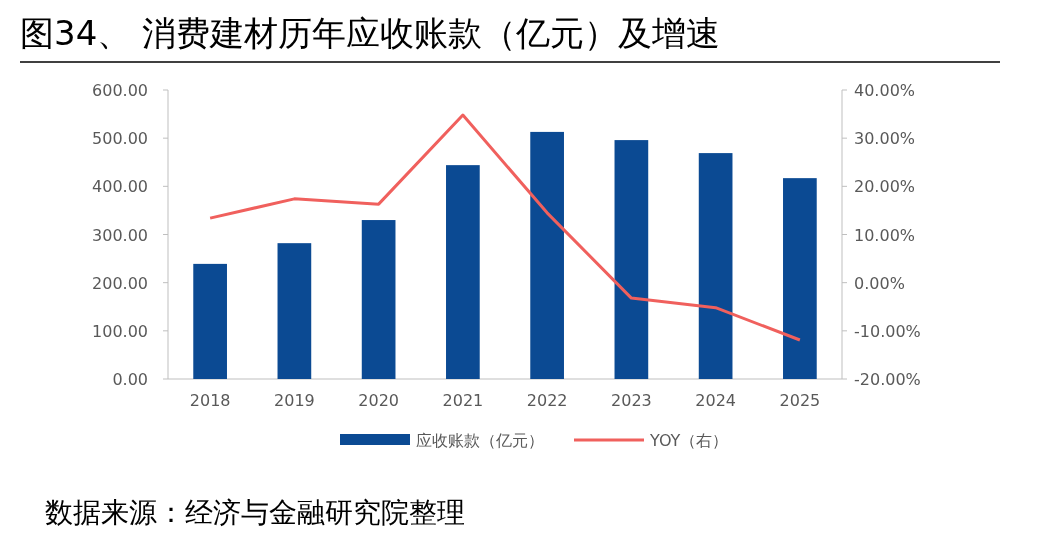  I want to click on legend-label: 应收账款（亿元）, so click(480, 440).